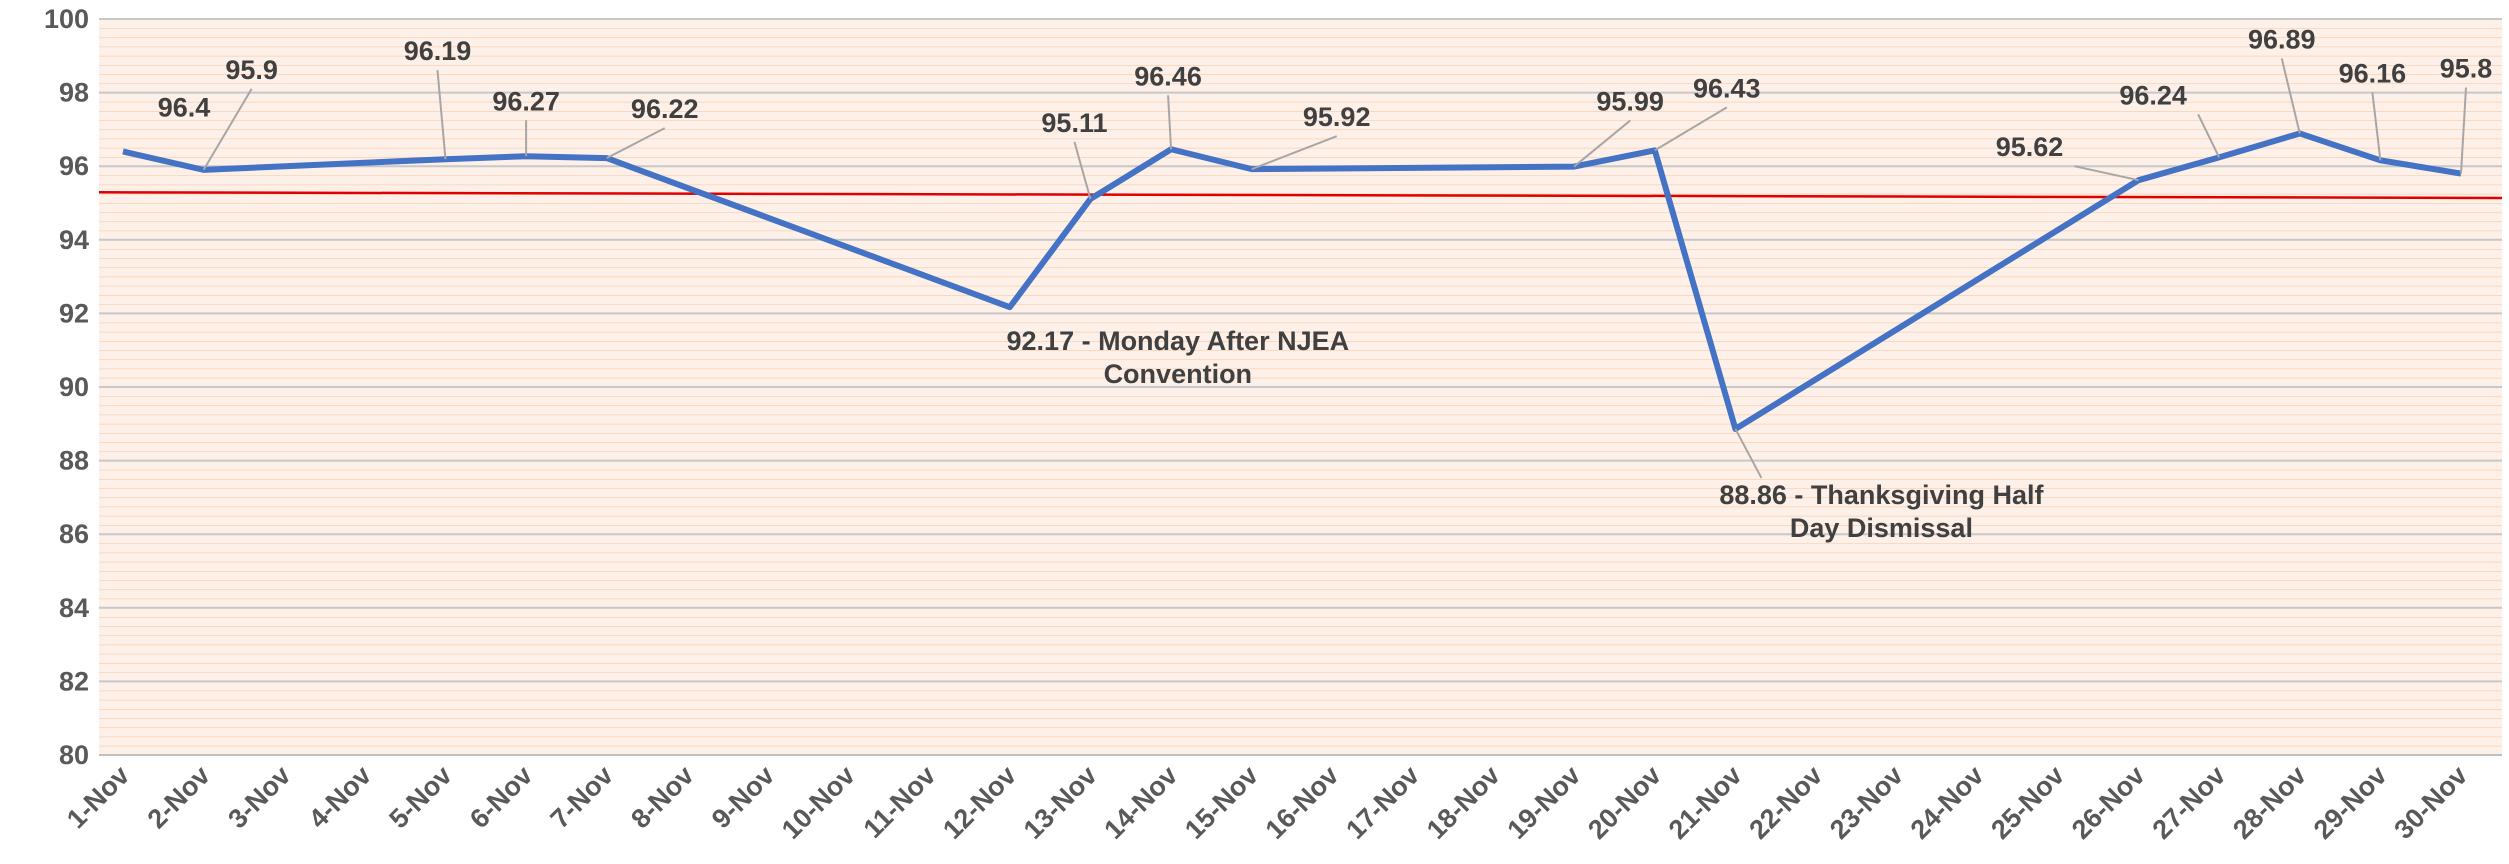 Image resolution: width=2509 pixels, height=864 pixels. What do you see at coordinates (1302, 802) in the screenshot?
I see `x-tick-label: 16-Nov` at bounding box center [1302, 802].